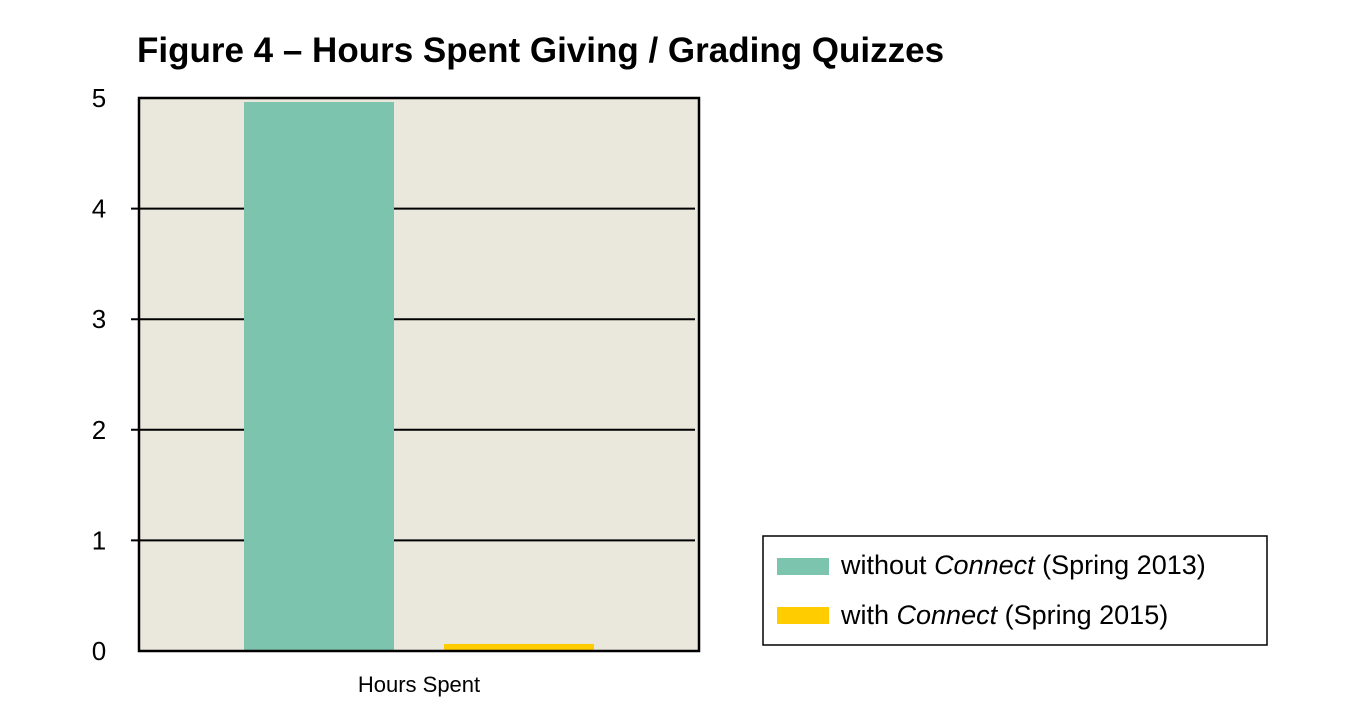 This screenshot has width=1350, height=712. Describe the element at coordinates (99, 540) in the screenshot. I see `y-tick-label: 1` at that location.